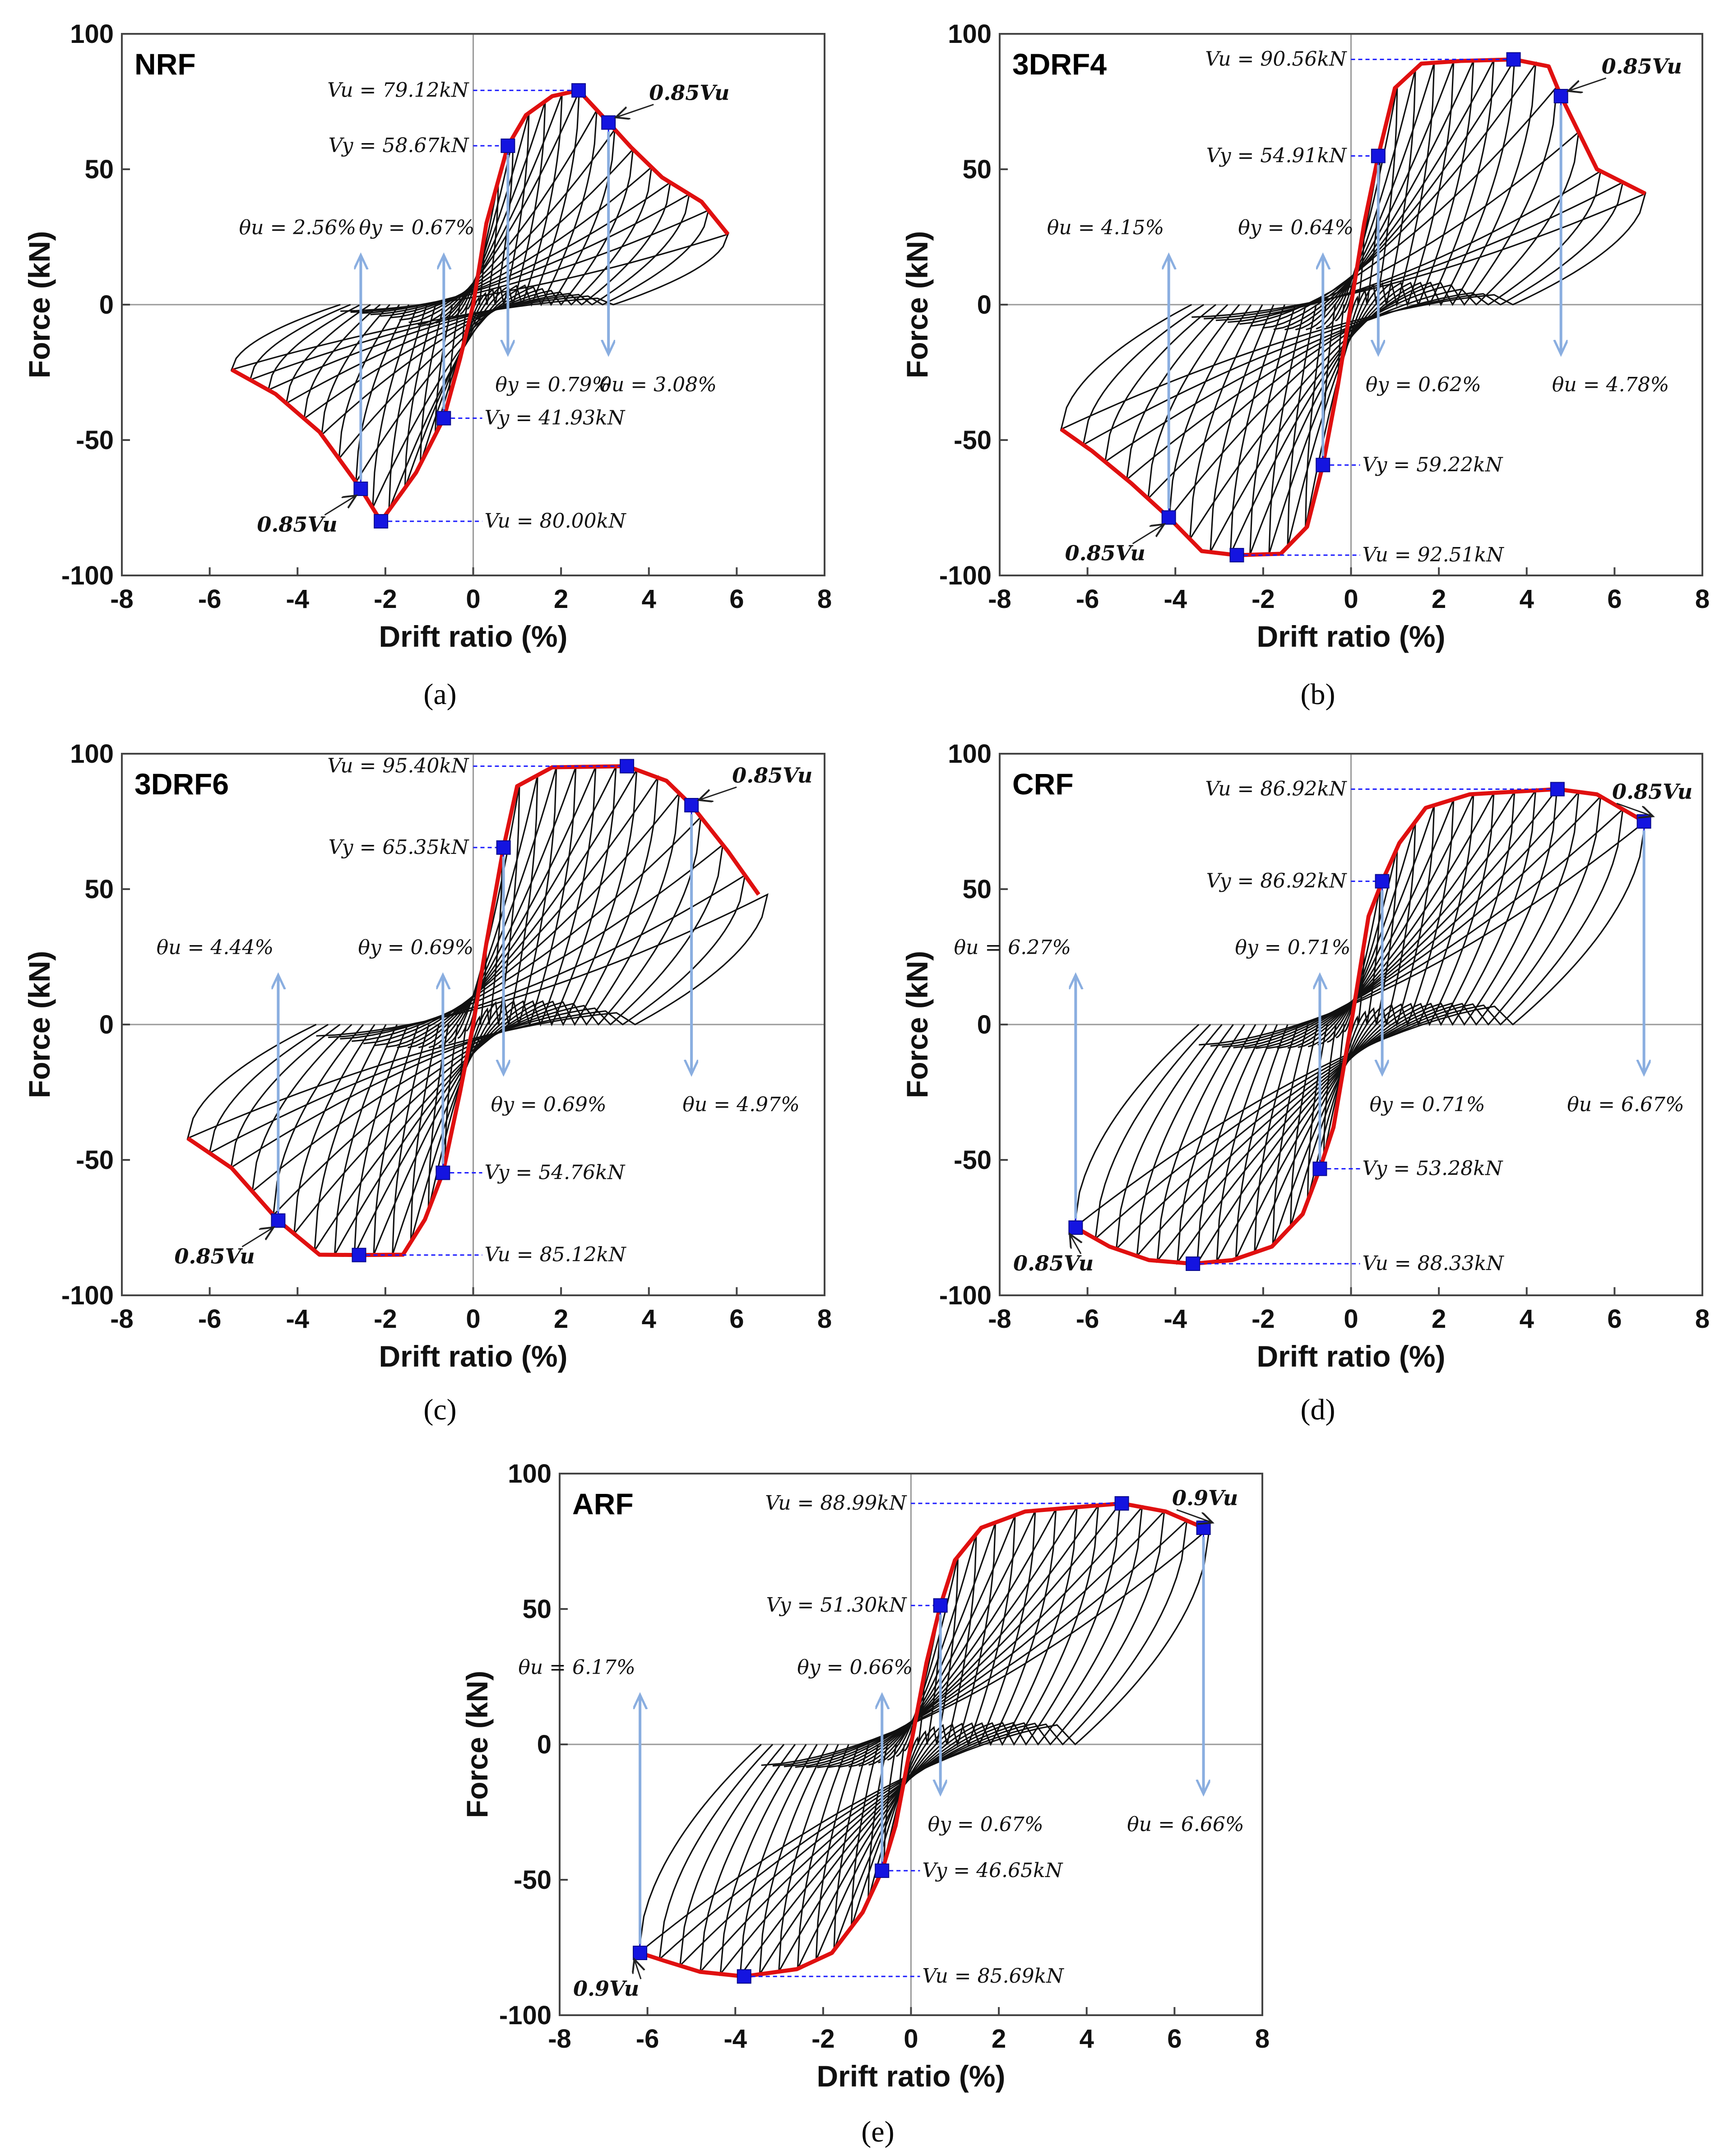 The image size is (1729, 2156). What do you see at coordinates (556, 1254) in the screenshot?
I see `vu-neg-label: Vu = 85.12kN` at bounding box center [556, 1254].